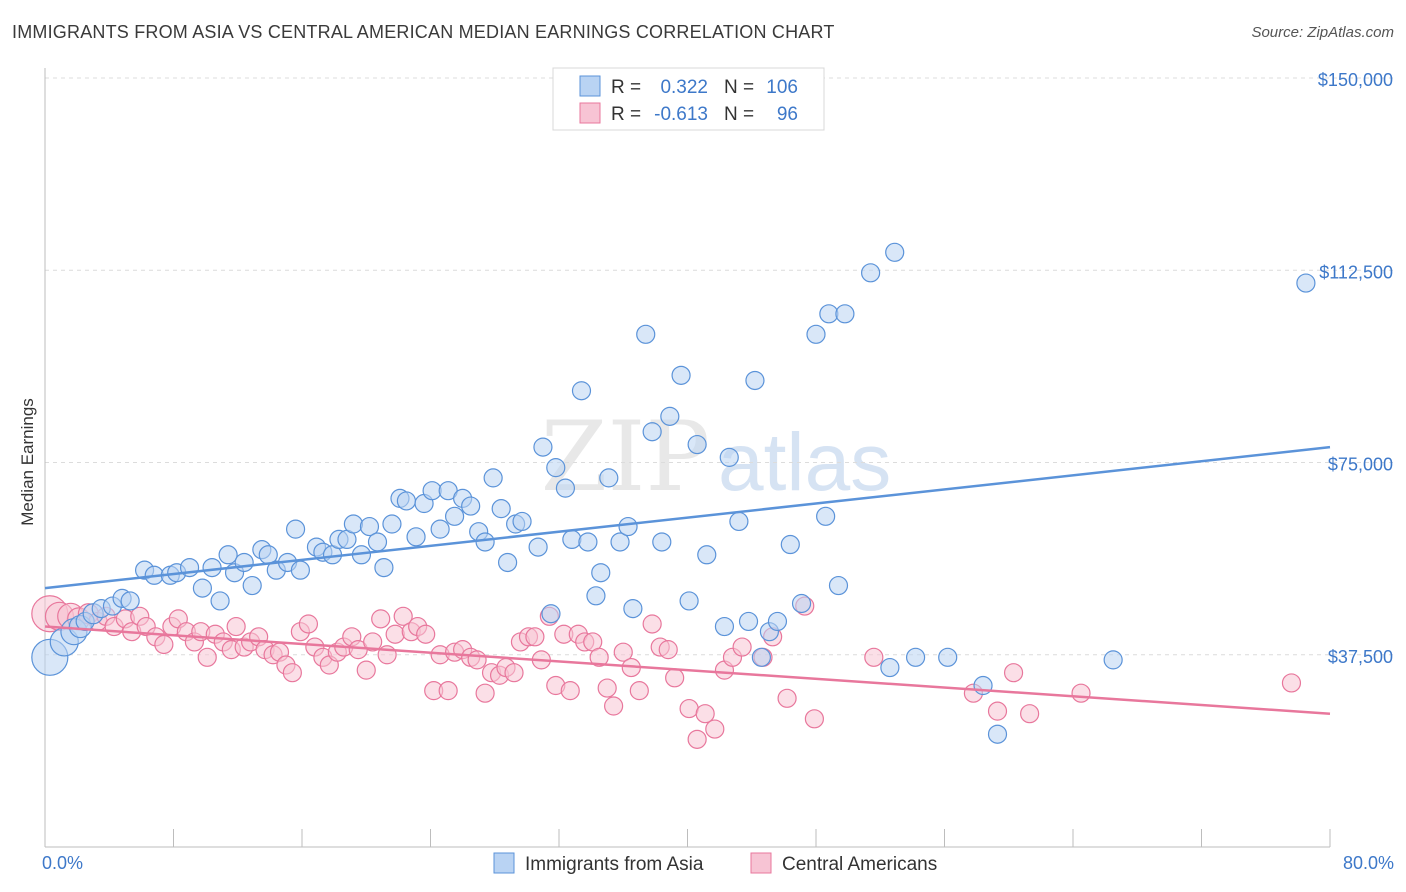 This screenshot has height=892, width=1406. I want to click on bottom-legend-swatch-central, so click(761, 863).